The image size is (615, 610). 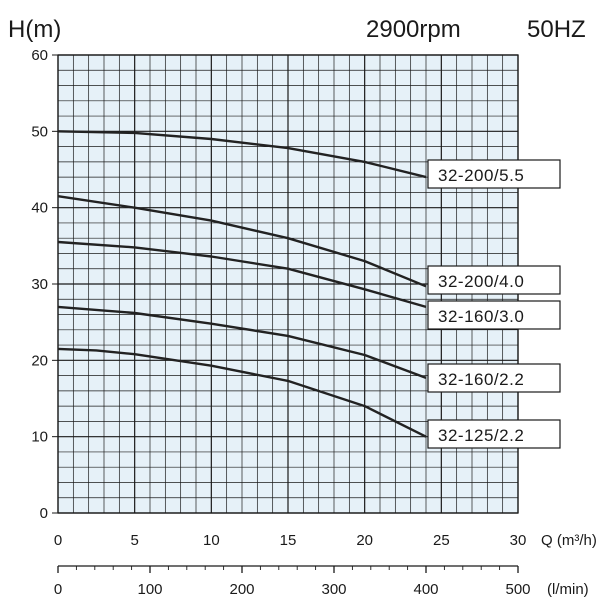 I want to click on y-tick-label: 40, so click(x=39, y=208).